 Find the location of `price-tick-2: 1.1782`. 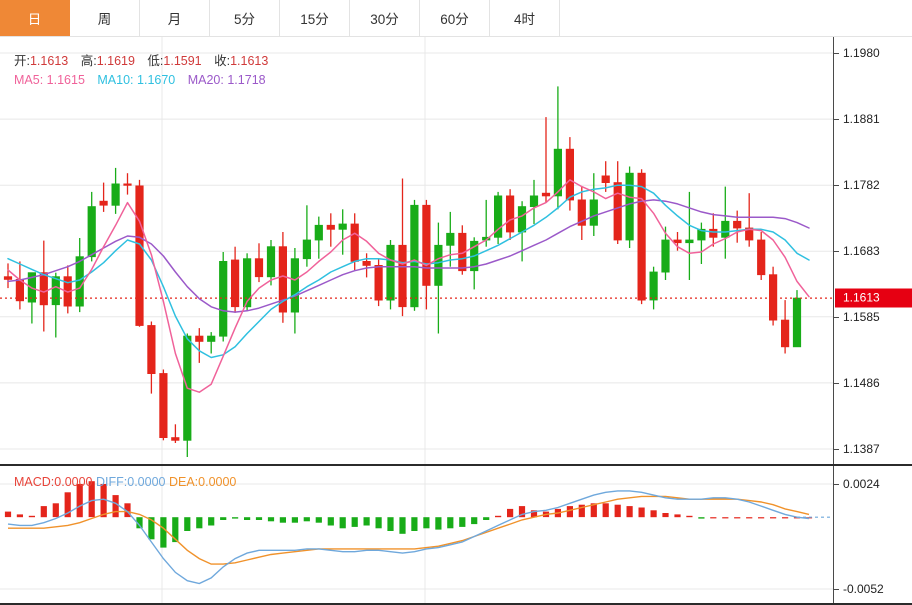

price-tick-2: 1.1782 is located at coordinates (857, 185).